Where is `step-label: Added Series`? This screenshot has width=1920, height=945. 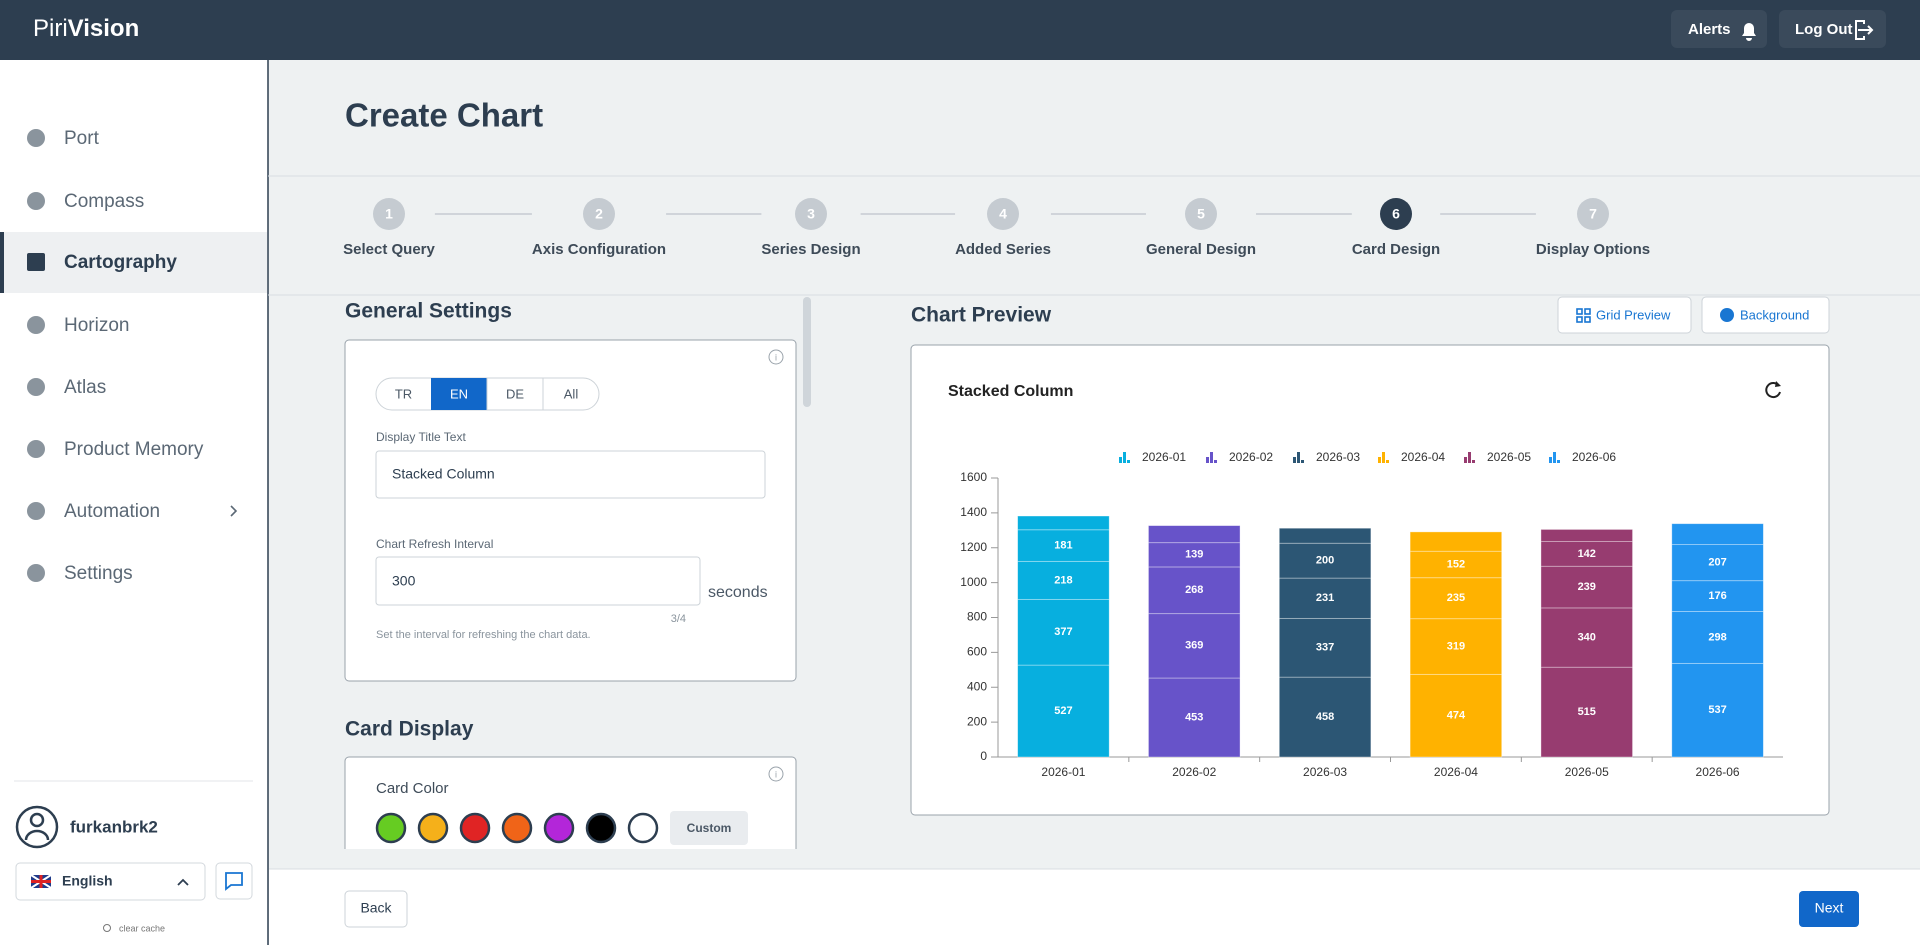 step-label: Added Series is located at coordinates (1003, 249).